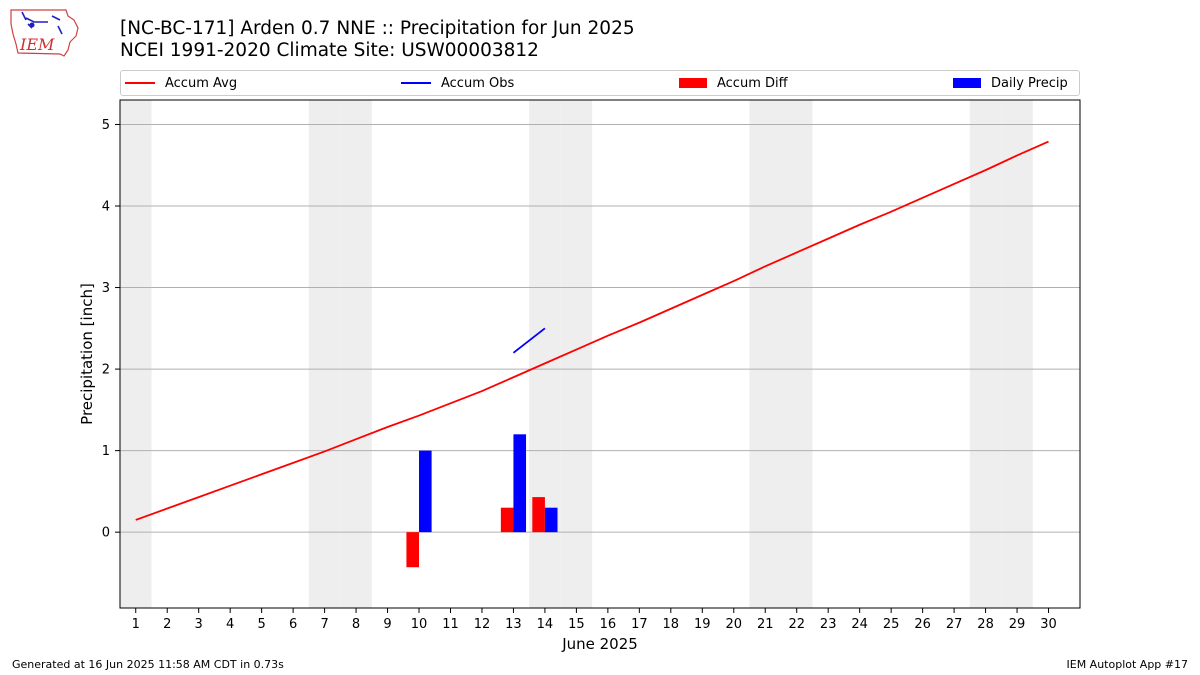 This screenshot has width=1200, height=675. Describe the element at coordinates (954, 624) in the screenshot. I see `x-tick-label-27: 27` at that location.